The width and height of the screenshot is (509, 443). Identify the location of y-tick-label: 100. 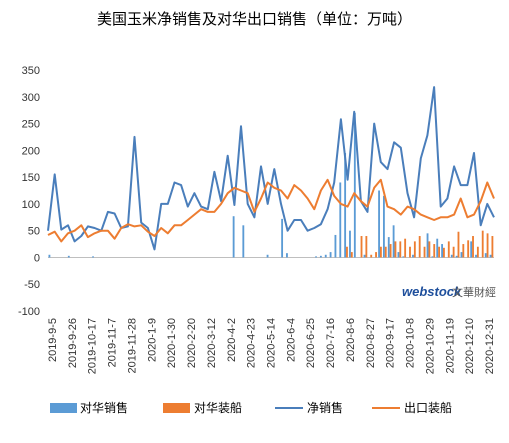
(31, 205).